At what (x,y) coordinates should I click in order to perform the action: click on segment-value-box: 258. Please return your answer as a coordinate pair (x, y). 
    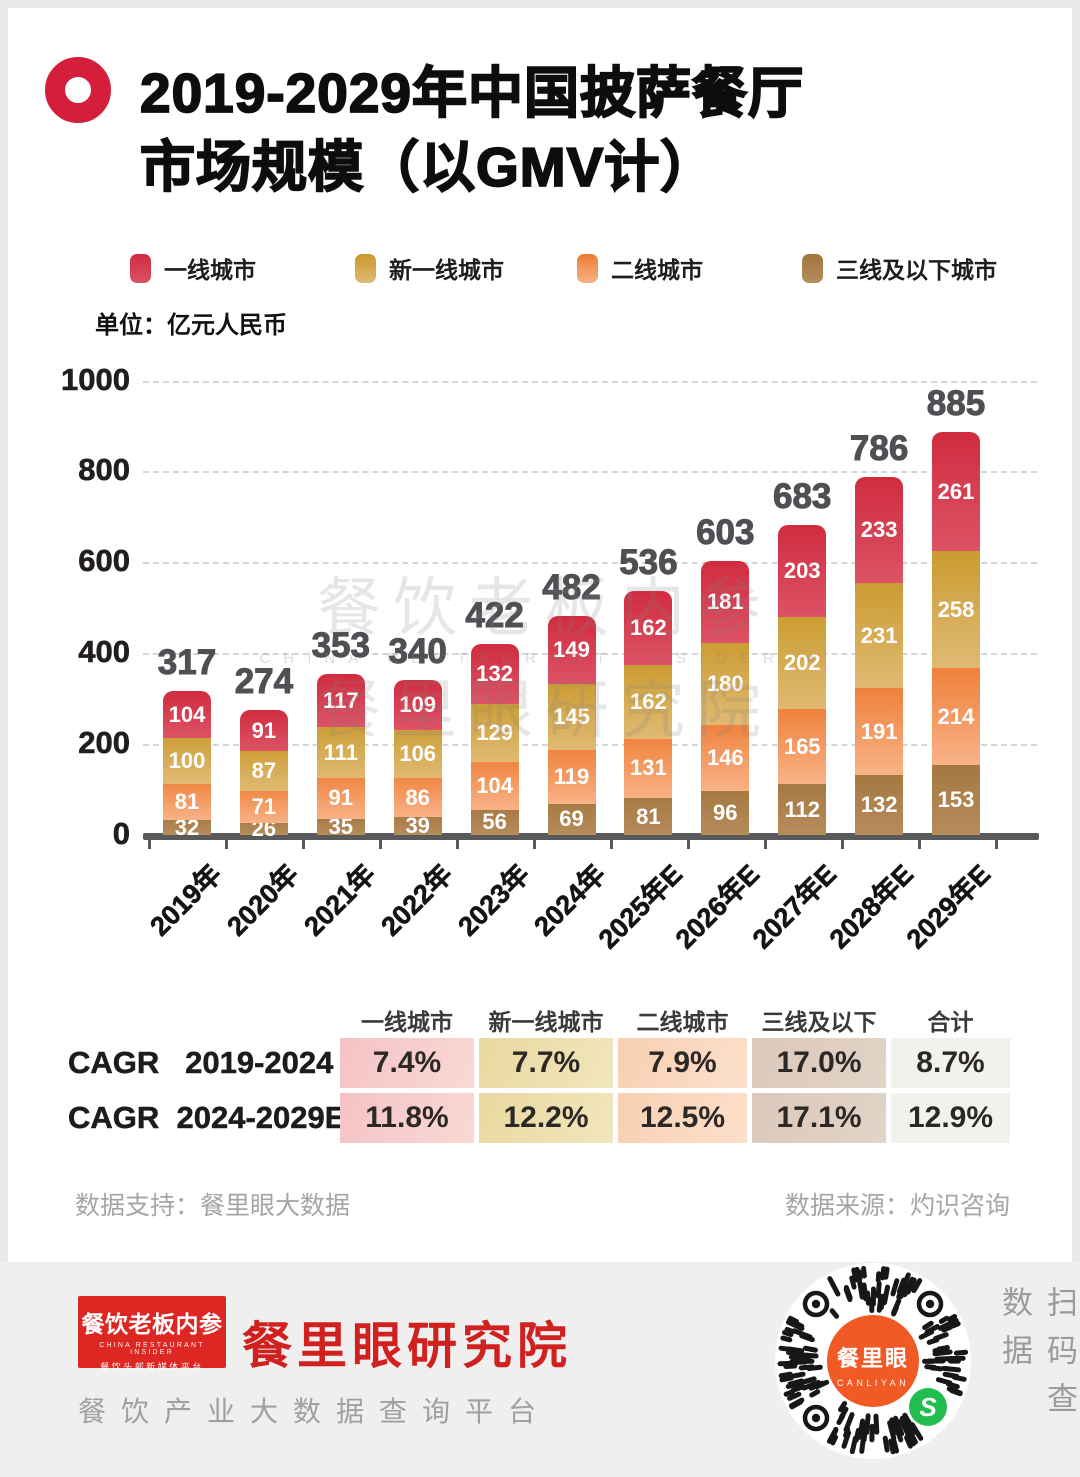
    Looking at the image, I should click on (956, 609).